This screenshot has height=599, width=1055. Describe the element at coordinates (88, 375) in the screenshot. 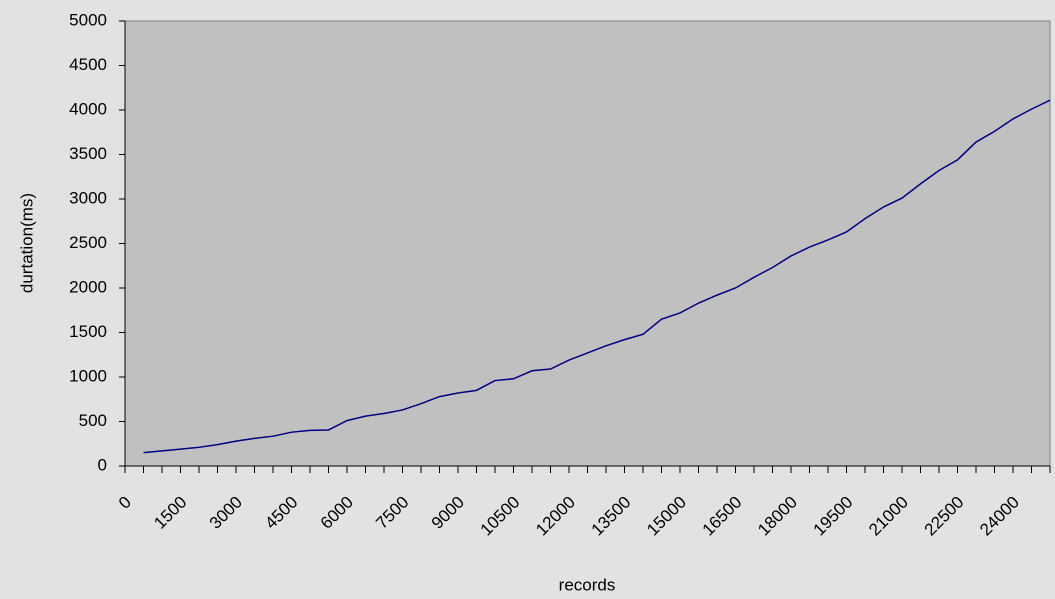

I see `y-tick-label: 1000` at that location.